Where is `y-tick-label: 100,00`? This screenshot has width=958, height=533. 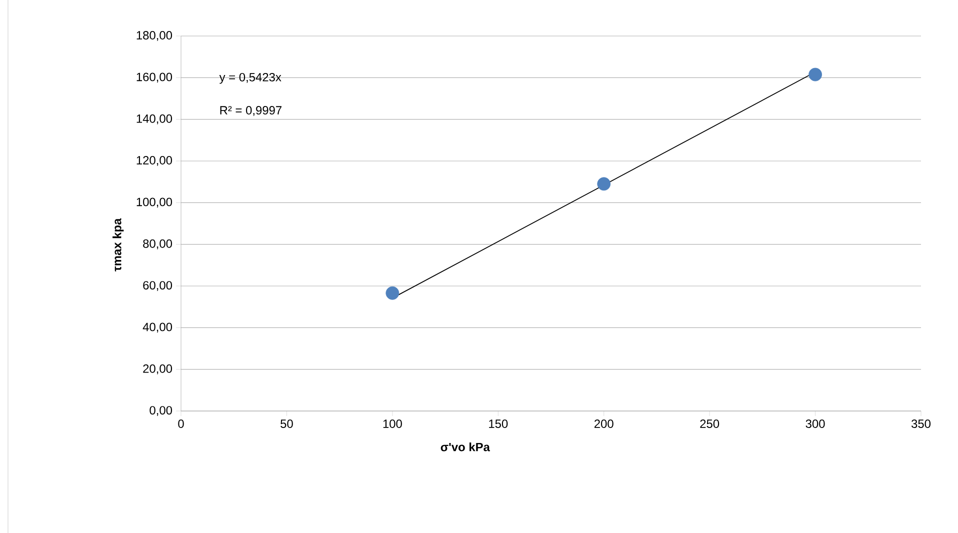
y-tick-label: 100,00 is located at coordinates (154, 203).